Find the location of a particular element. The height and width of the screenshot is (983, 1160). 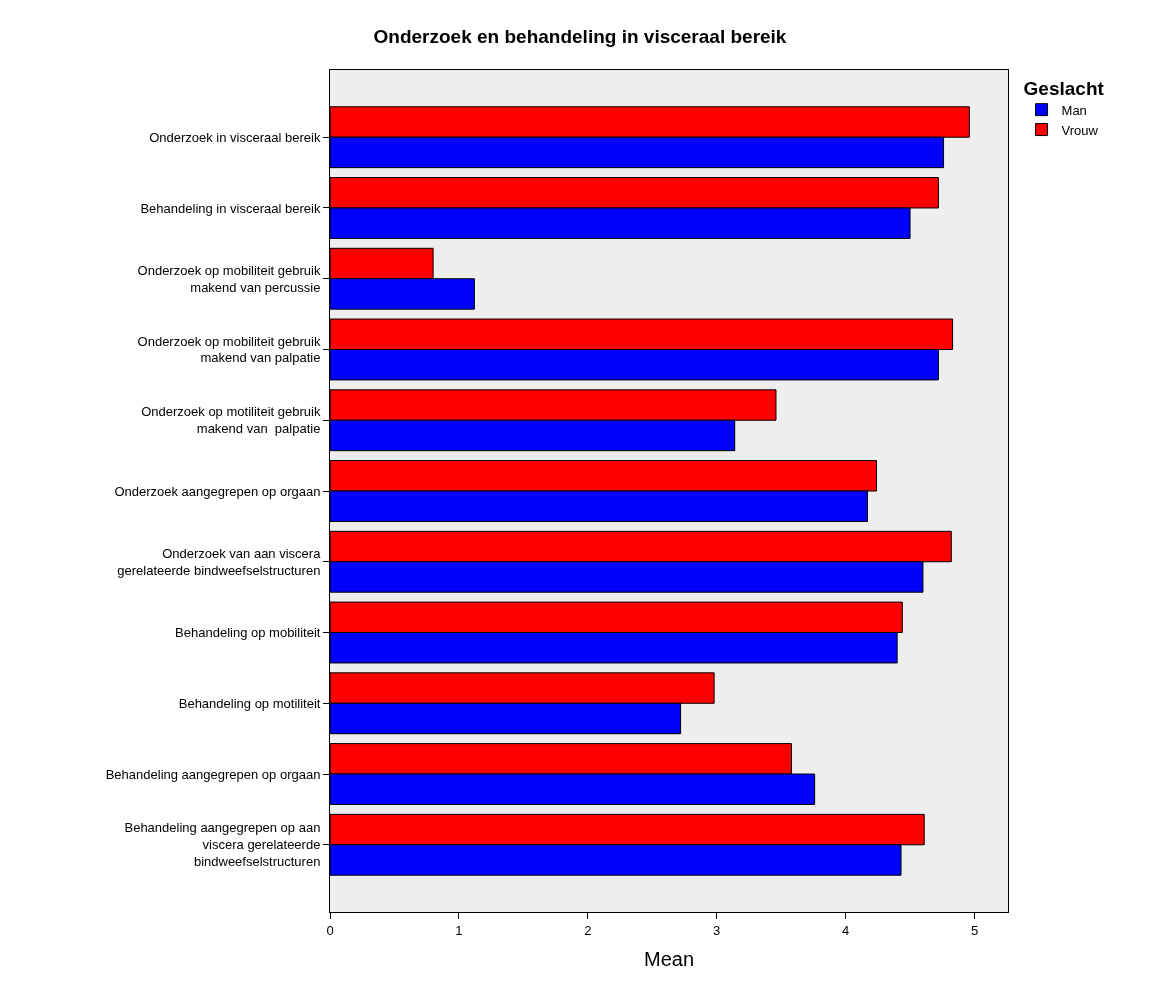

legend-title: Geslacht is located at coordinates (1064, 88).